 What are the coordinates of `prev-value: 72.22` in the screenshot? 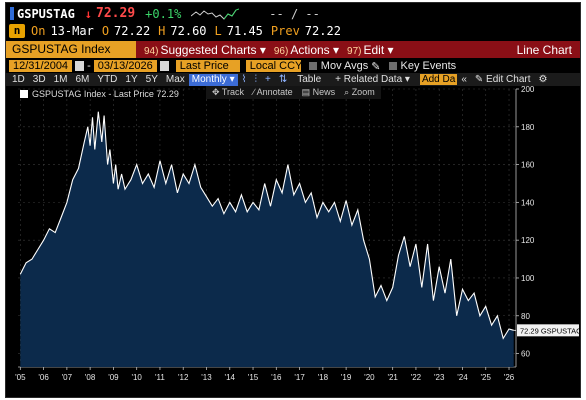 It's located at (322, 31).